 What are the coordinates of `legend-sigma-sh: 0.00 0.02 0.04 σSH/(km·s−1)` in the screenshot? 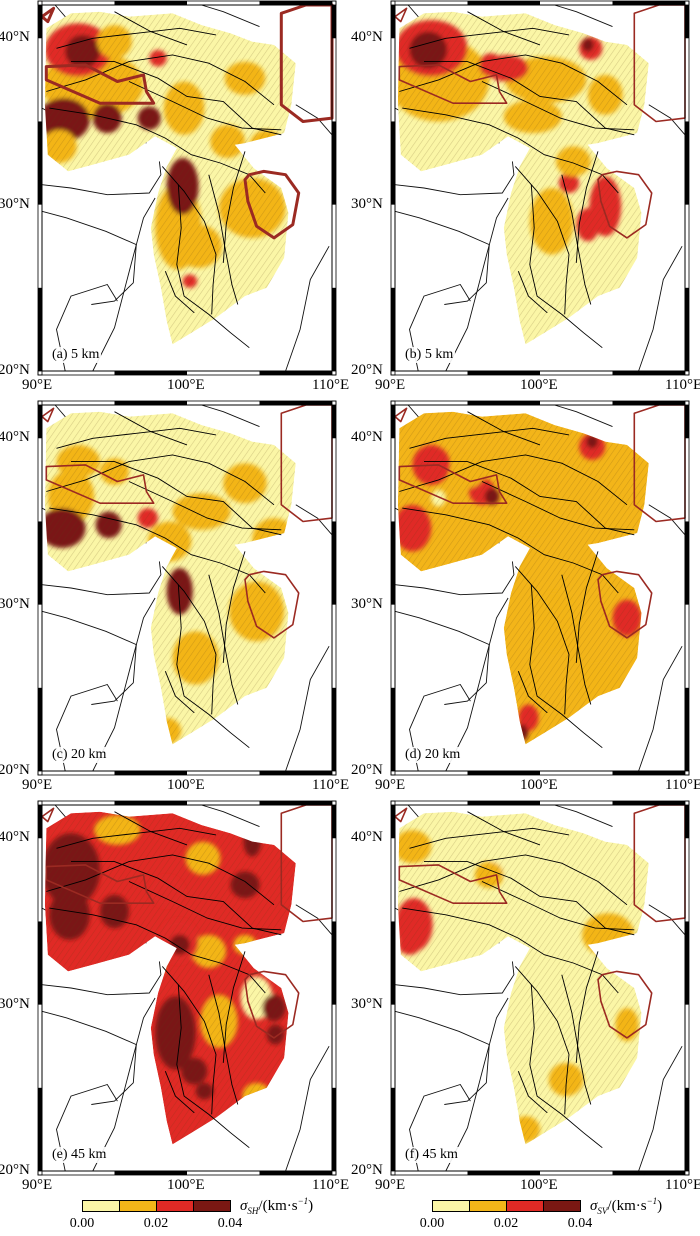 It's located at (236, 1216).